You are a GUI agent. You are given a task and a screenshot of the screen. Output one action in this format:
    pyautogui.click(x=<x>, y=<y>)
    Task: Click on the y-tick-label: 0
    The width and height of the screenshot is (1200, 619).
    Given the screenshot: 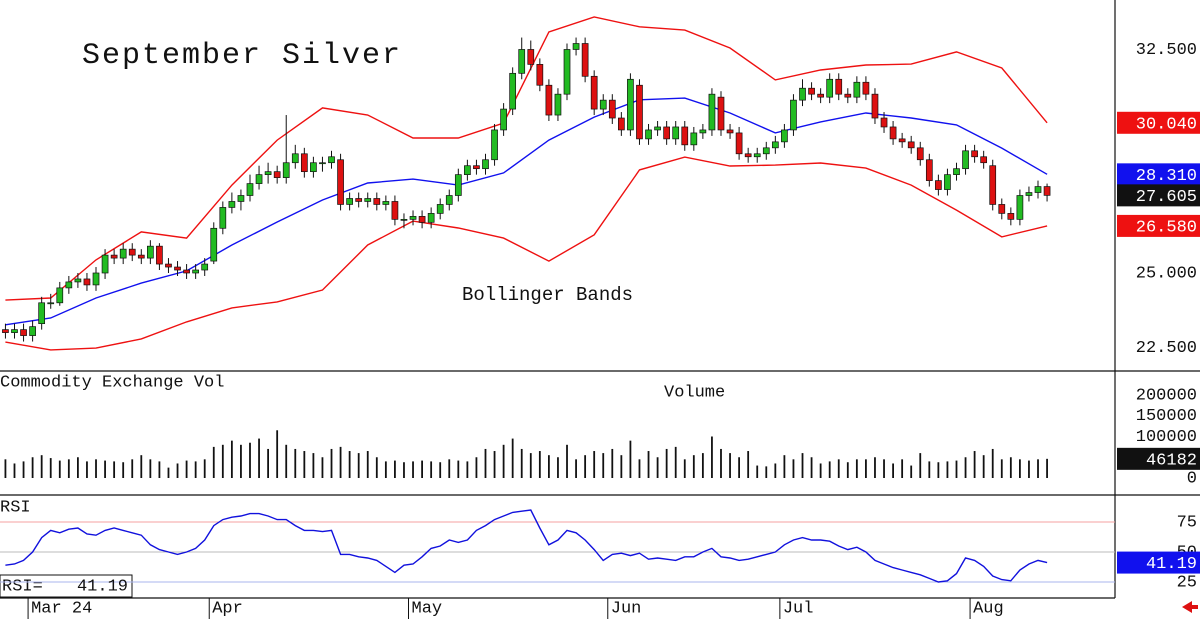 What is the action you would take?
    pyautogui.click(x=1192, y=478)
    